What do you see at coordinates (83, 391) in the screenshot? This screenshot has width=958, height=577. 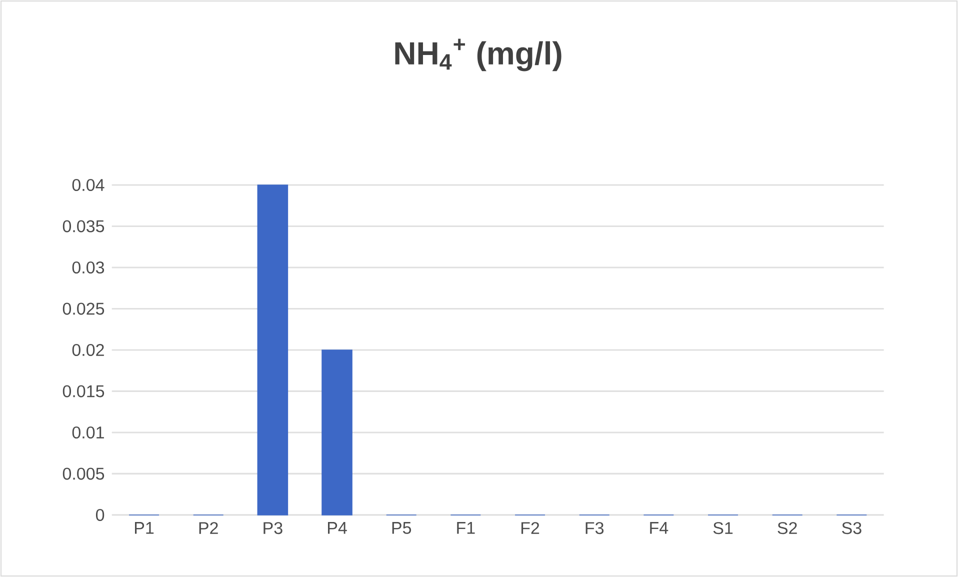 I see `y-tick-label: 0.015` at bounding box center [83, 391].